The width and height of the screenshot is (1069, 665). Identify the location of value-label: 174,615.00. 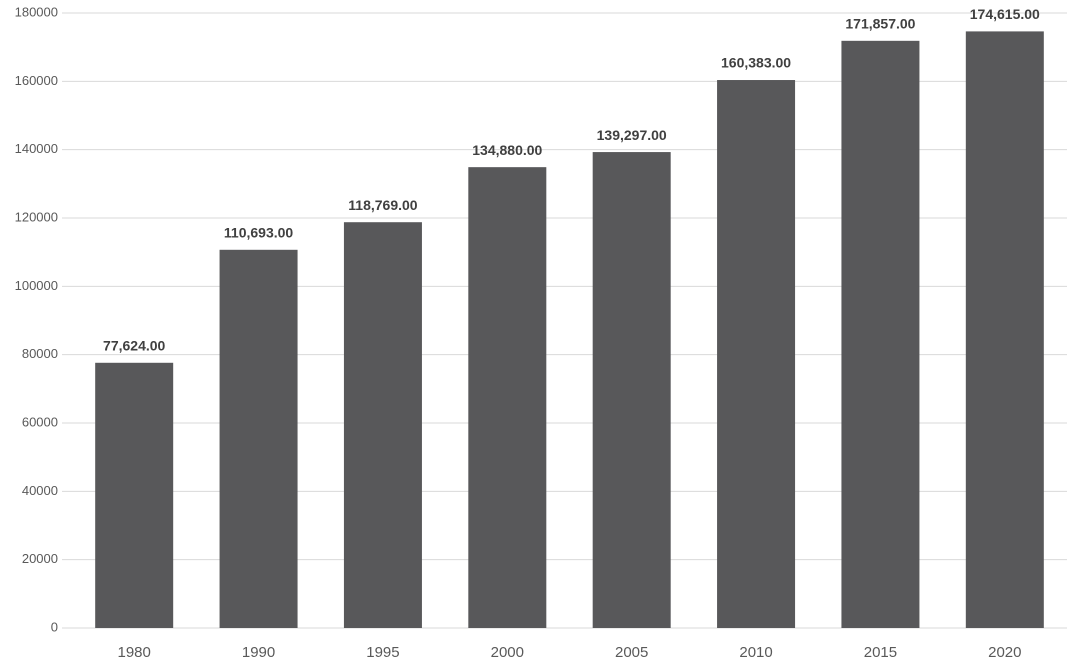
(1005, 14).